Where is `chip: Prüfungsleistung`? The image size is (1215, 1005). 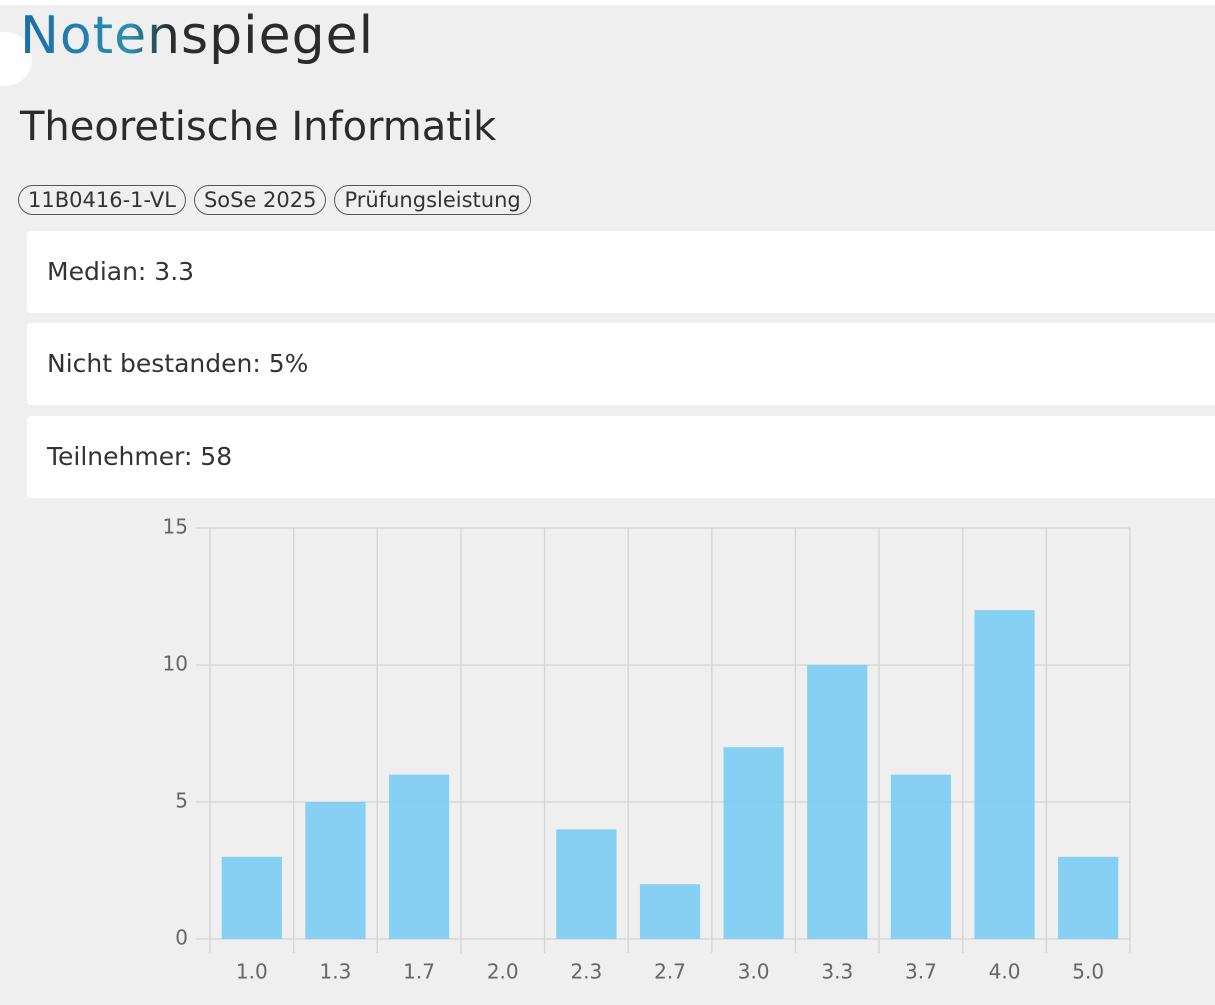
chip: Prüfungsleistung is located at coordinates (432, 200).